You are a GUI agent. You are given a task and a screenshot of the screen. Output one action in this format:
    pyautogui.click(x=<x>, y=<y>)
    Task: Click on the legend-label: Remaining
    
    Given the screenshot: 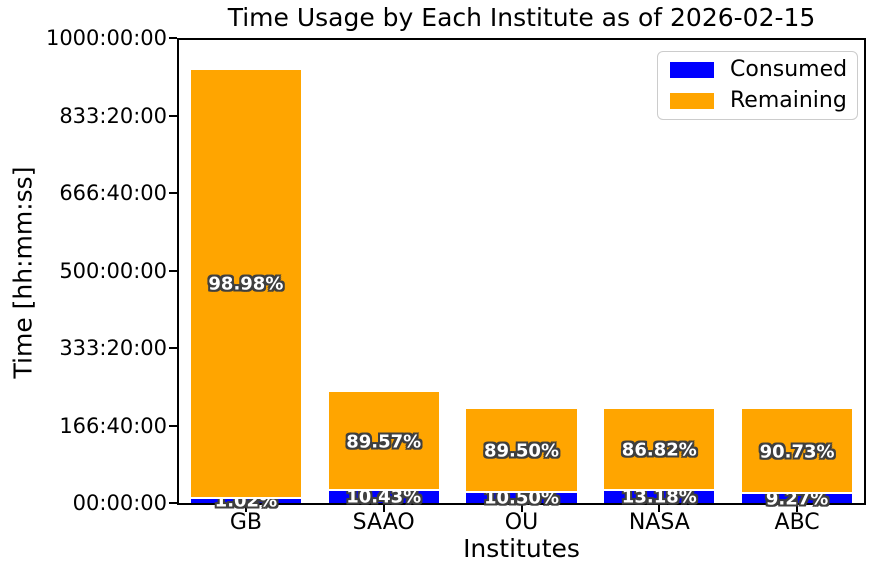 What is the action you would take?
    pyautogui.click(x=788, y=100)
    